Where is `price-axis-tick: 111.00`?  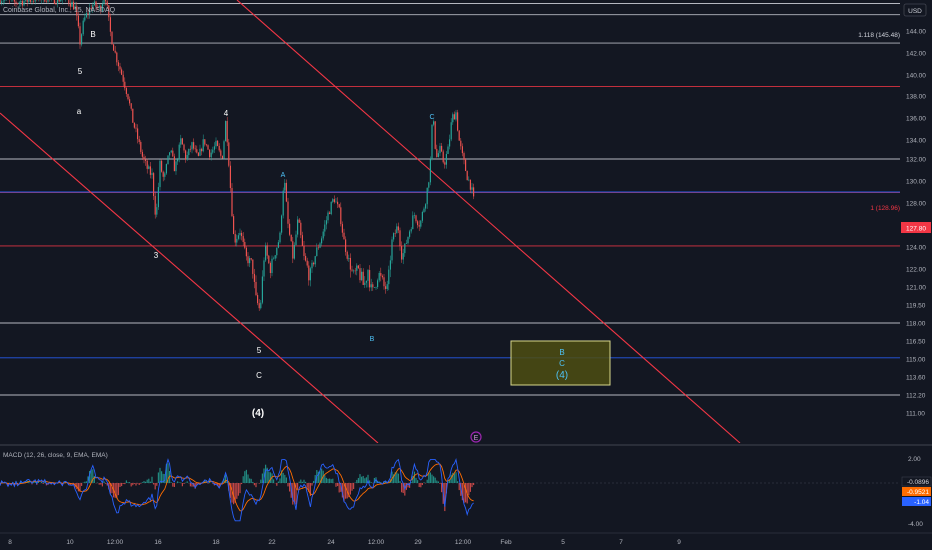 price-axis-tick: 111.00 is located at coordinates (915, 414).